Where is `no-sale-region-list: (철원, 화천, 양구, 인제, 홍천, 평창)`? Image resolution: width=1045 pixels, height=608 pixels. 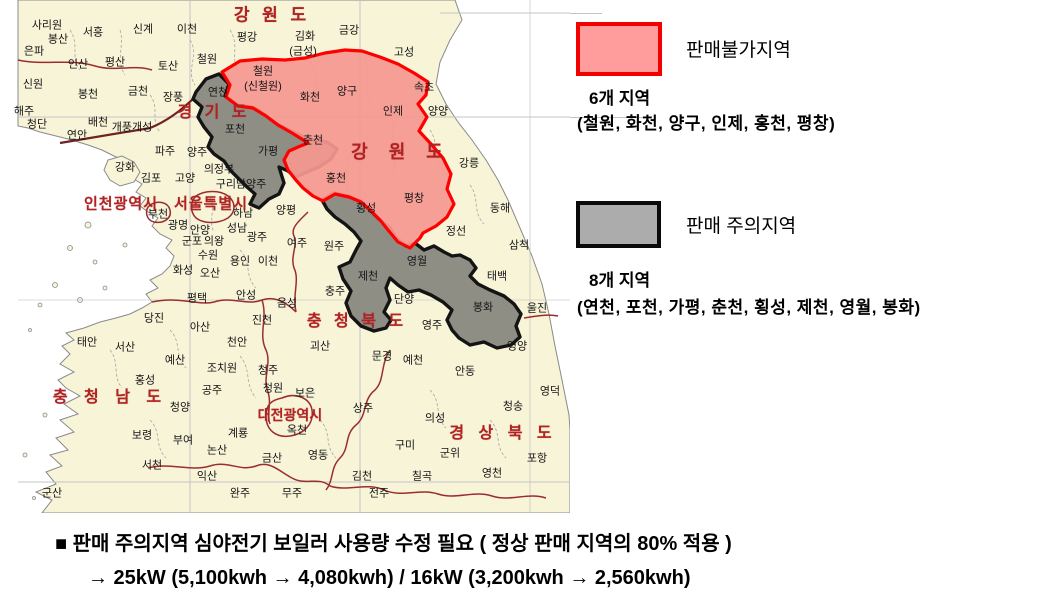
no-sale-region-list: (철원, 화천, 양구, 인제, 홍천, 평창) is located at coordinates (706, 123).